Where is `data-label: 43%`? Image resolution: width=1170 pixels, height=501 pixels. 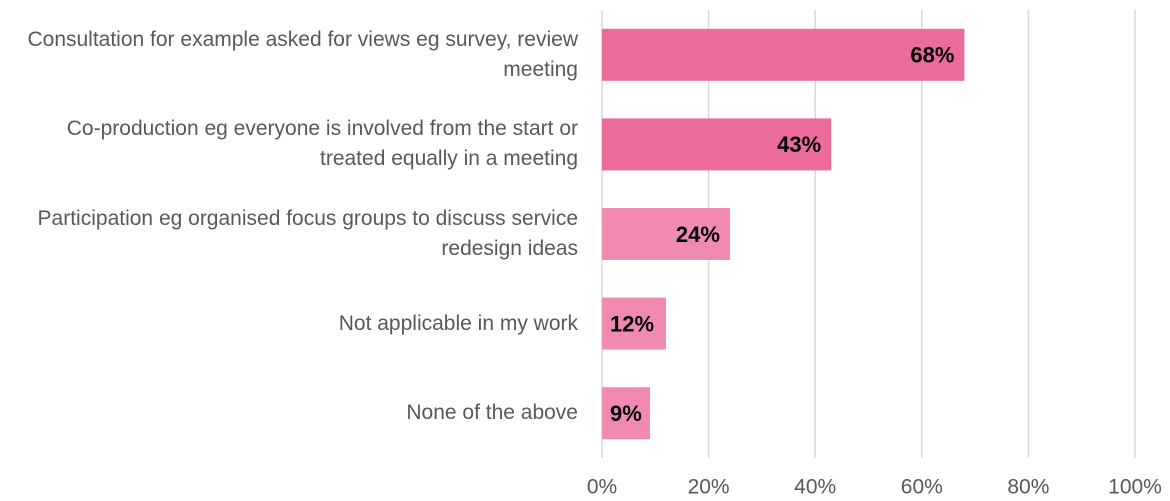 data-label: 43% is located at coordinates (799, 144).